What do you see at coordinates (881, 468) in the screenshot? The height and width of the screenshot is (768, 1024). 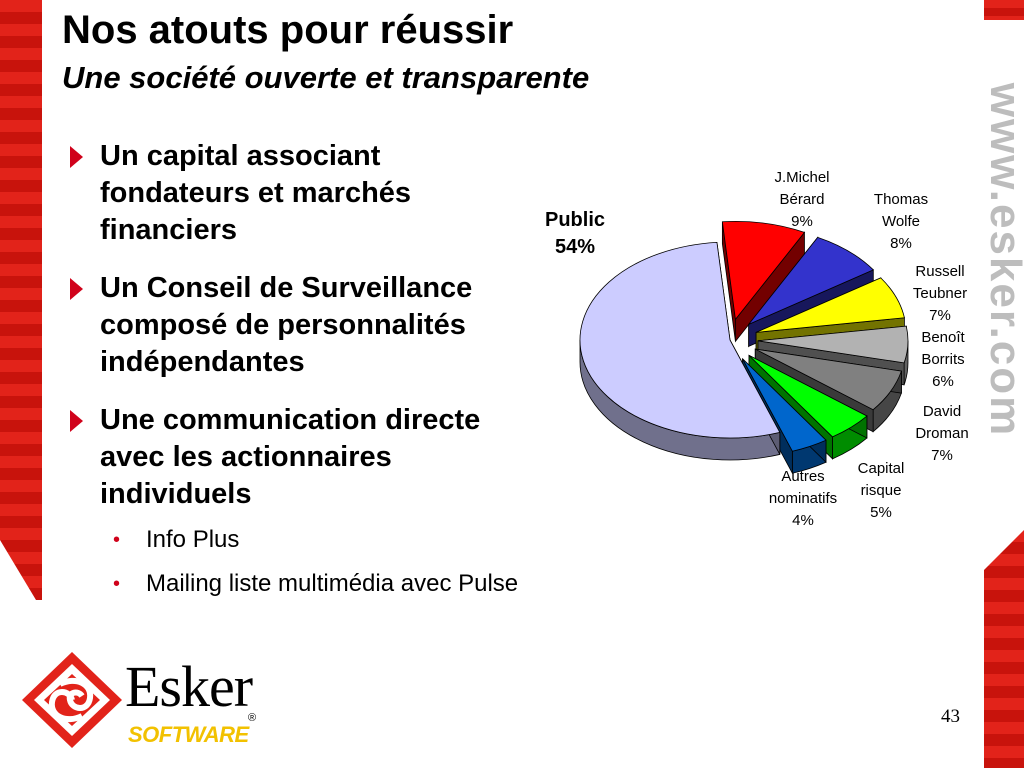 I see `slice-name-label: Capital` at bounding box center [881, 468].